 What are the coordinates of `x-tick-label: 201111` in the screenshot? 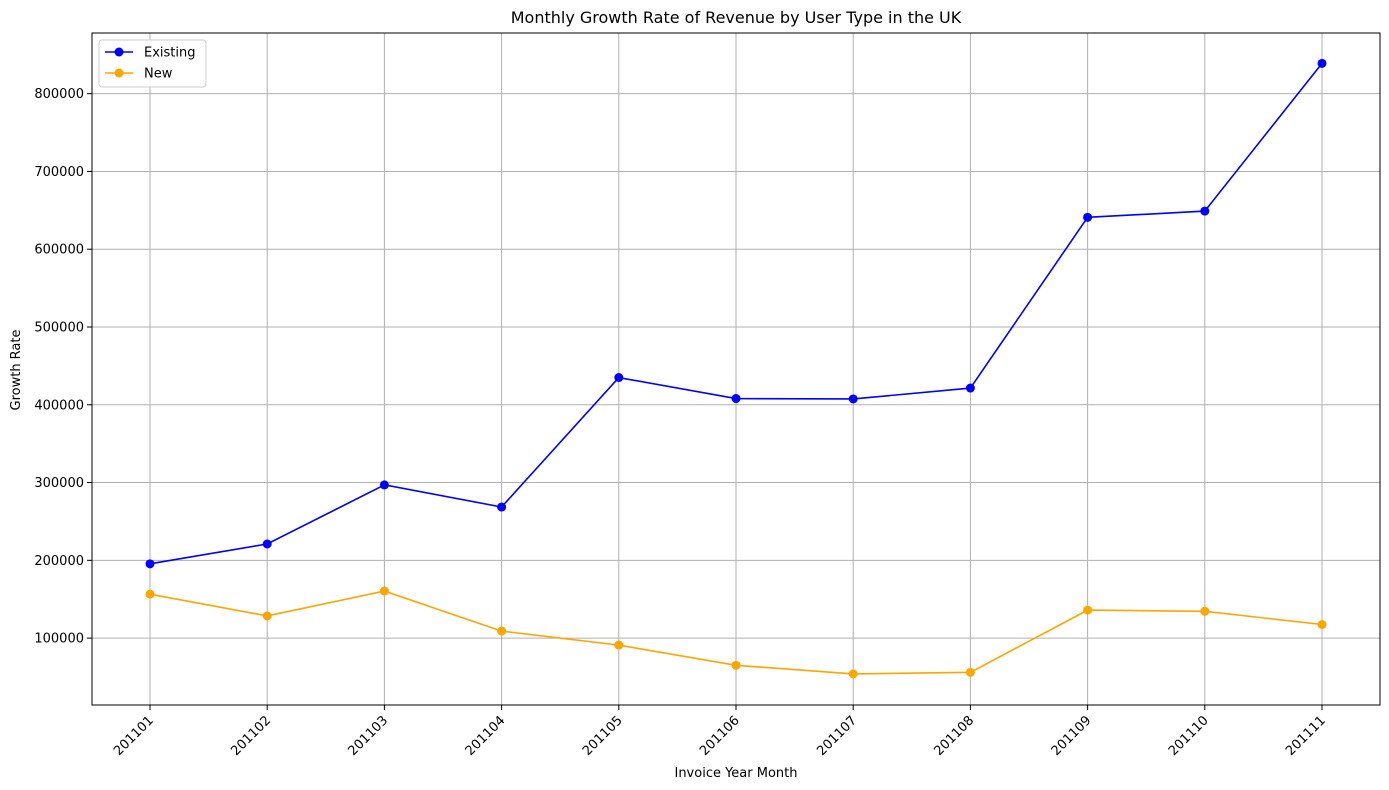 It's located at (1306, 736).